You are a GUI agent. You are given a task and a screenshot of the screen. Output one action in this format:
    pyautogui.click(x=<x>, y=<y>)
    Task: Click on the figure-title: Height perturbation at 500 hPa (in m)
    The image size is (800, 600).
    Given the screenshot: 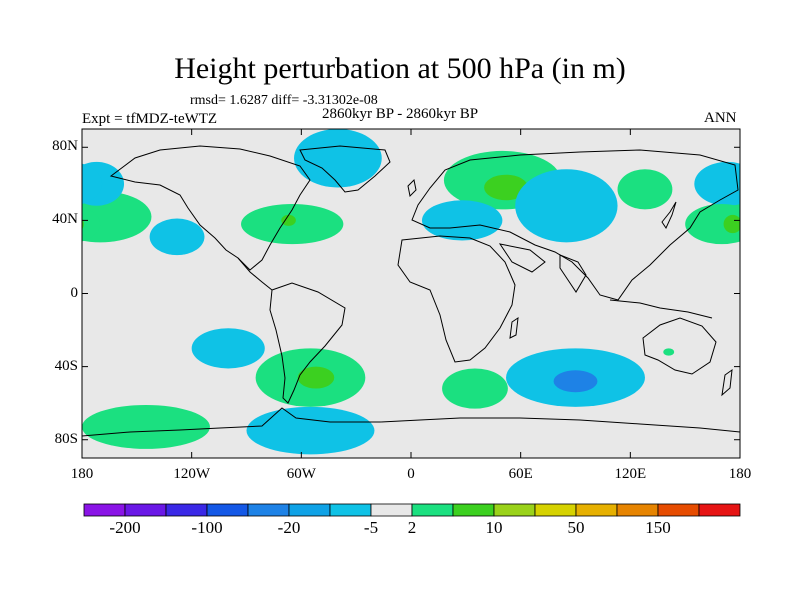 What is the action you would take?
    pyautogui.click(x=400, y=68)
    